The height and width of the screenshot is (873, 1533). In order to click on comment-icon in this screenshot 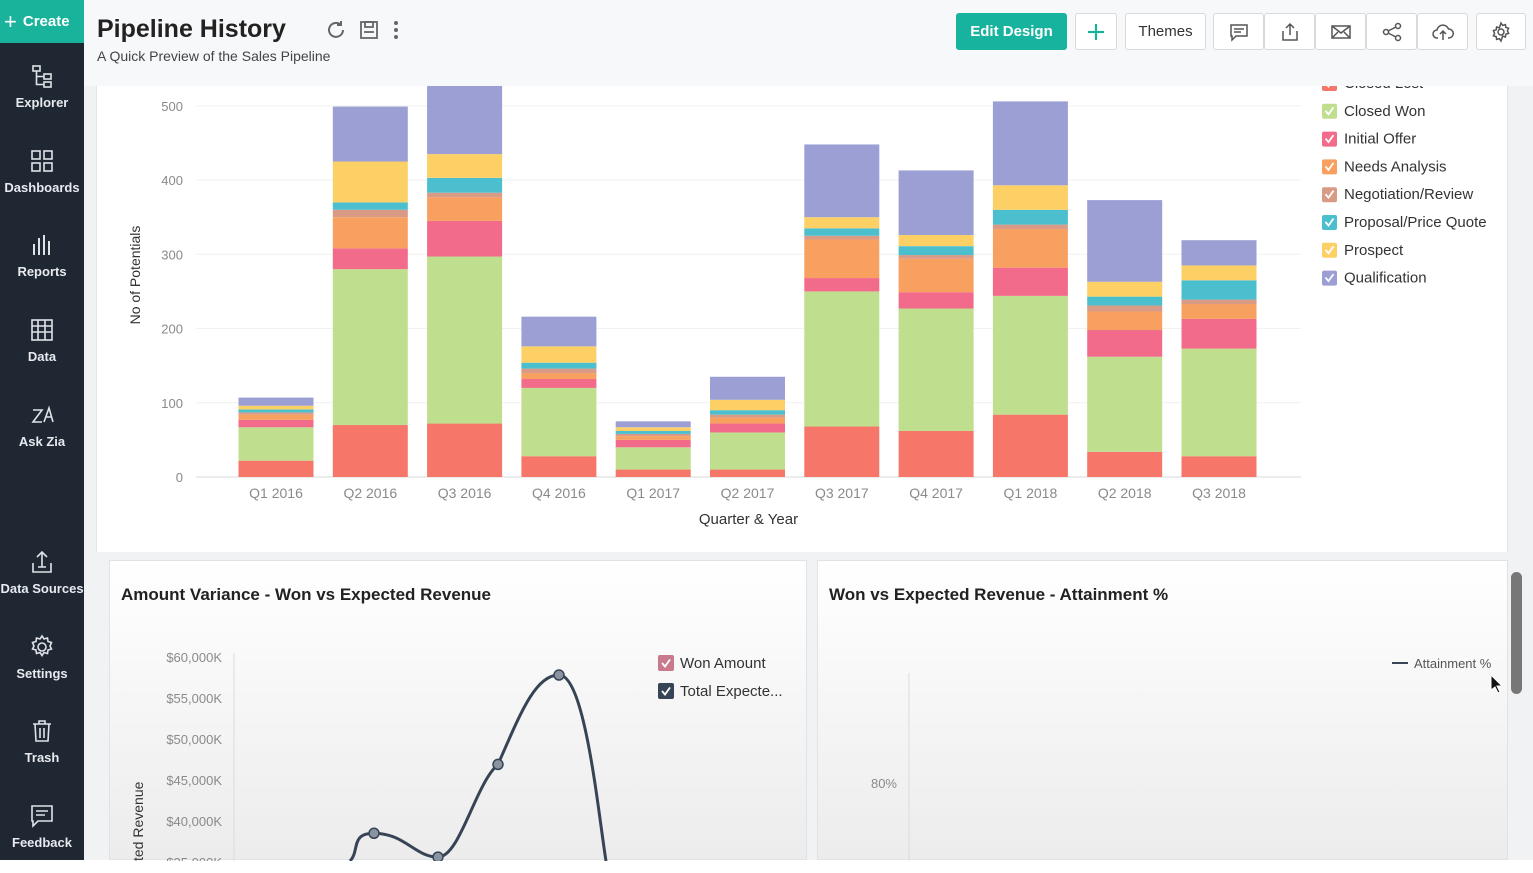, I will do `click(1238, 32)`.